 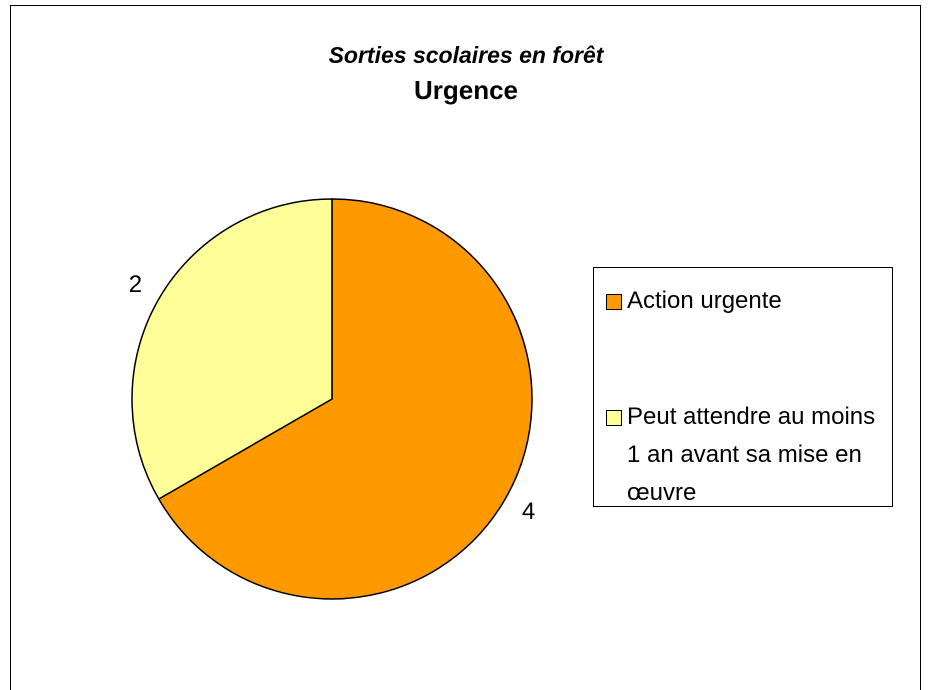 I want to click on legend-label: Action urgente, so click(x=704, y=300).